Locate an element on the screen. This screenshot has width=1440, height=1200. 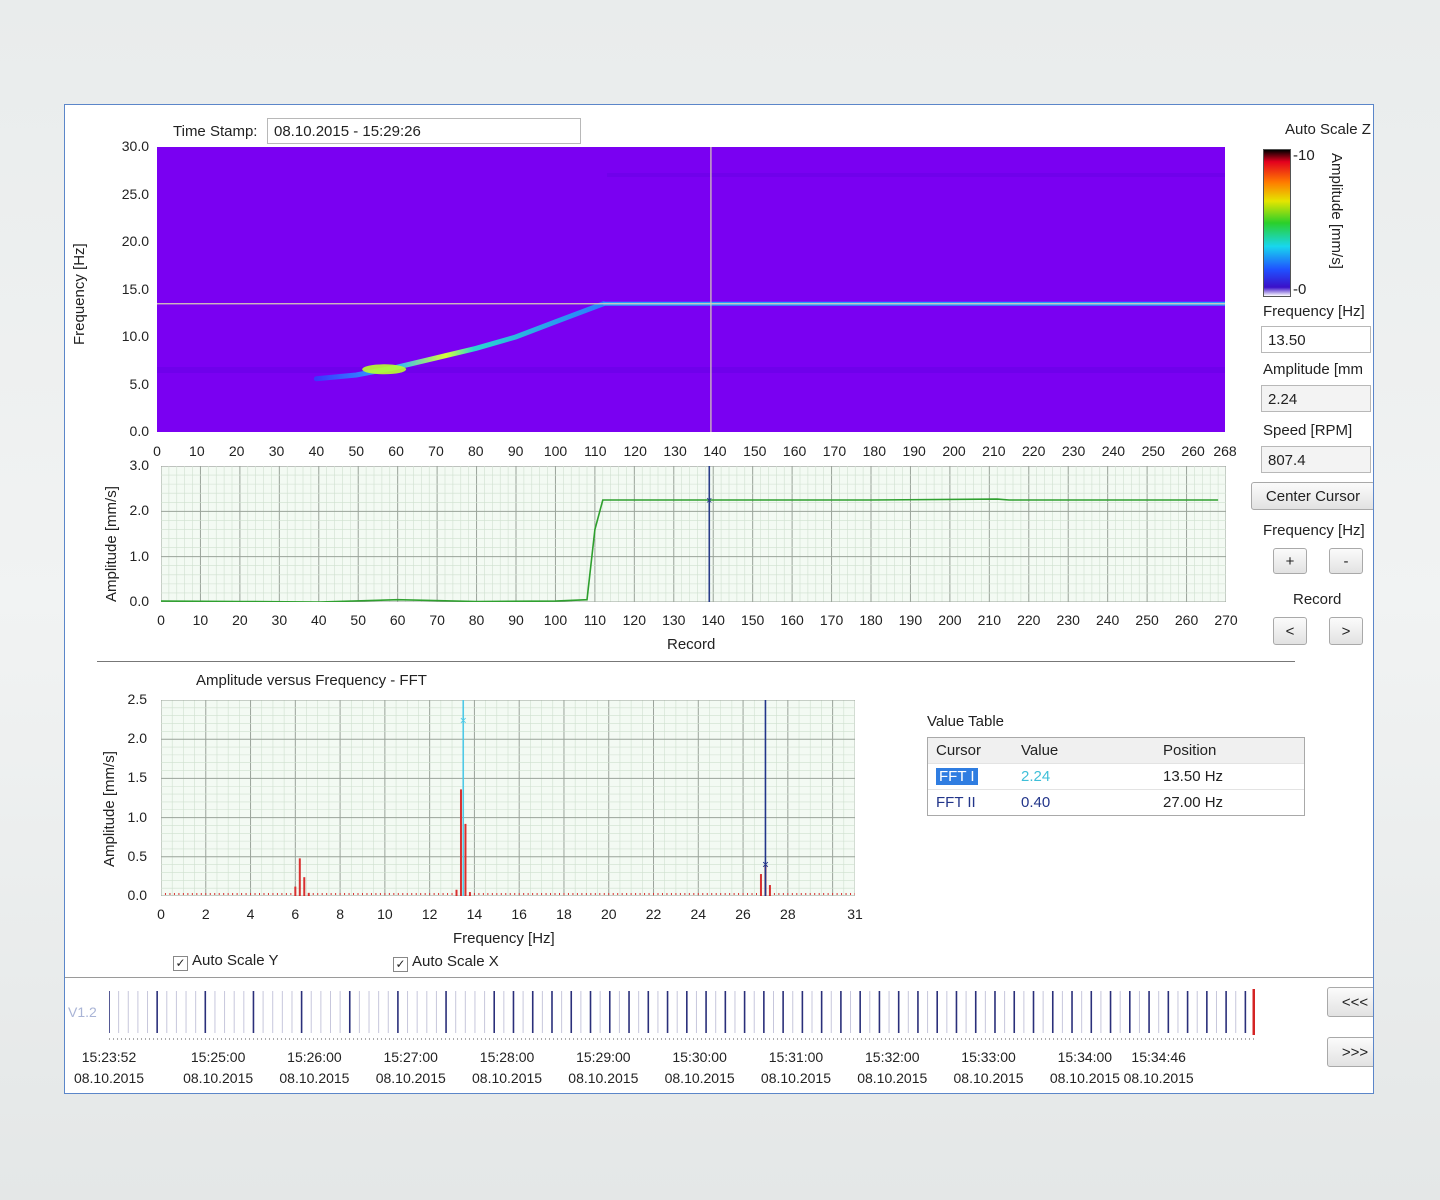
fft-x-tick: 16 is located at coordinates (519, 914).